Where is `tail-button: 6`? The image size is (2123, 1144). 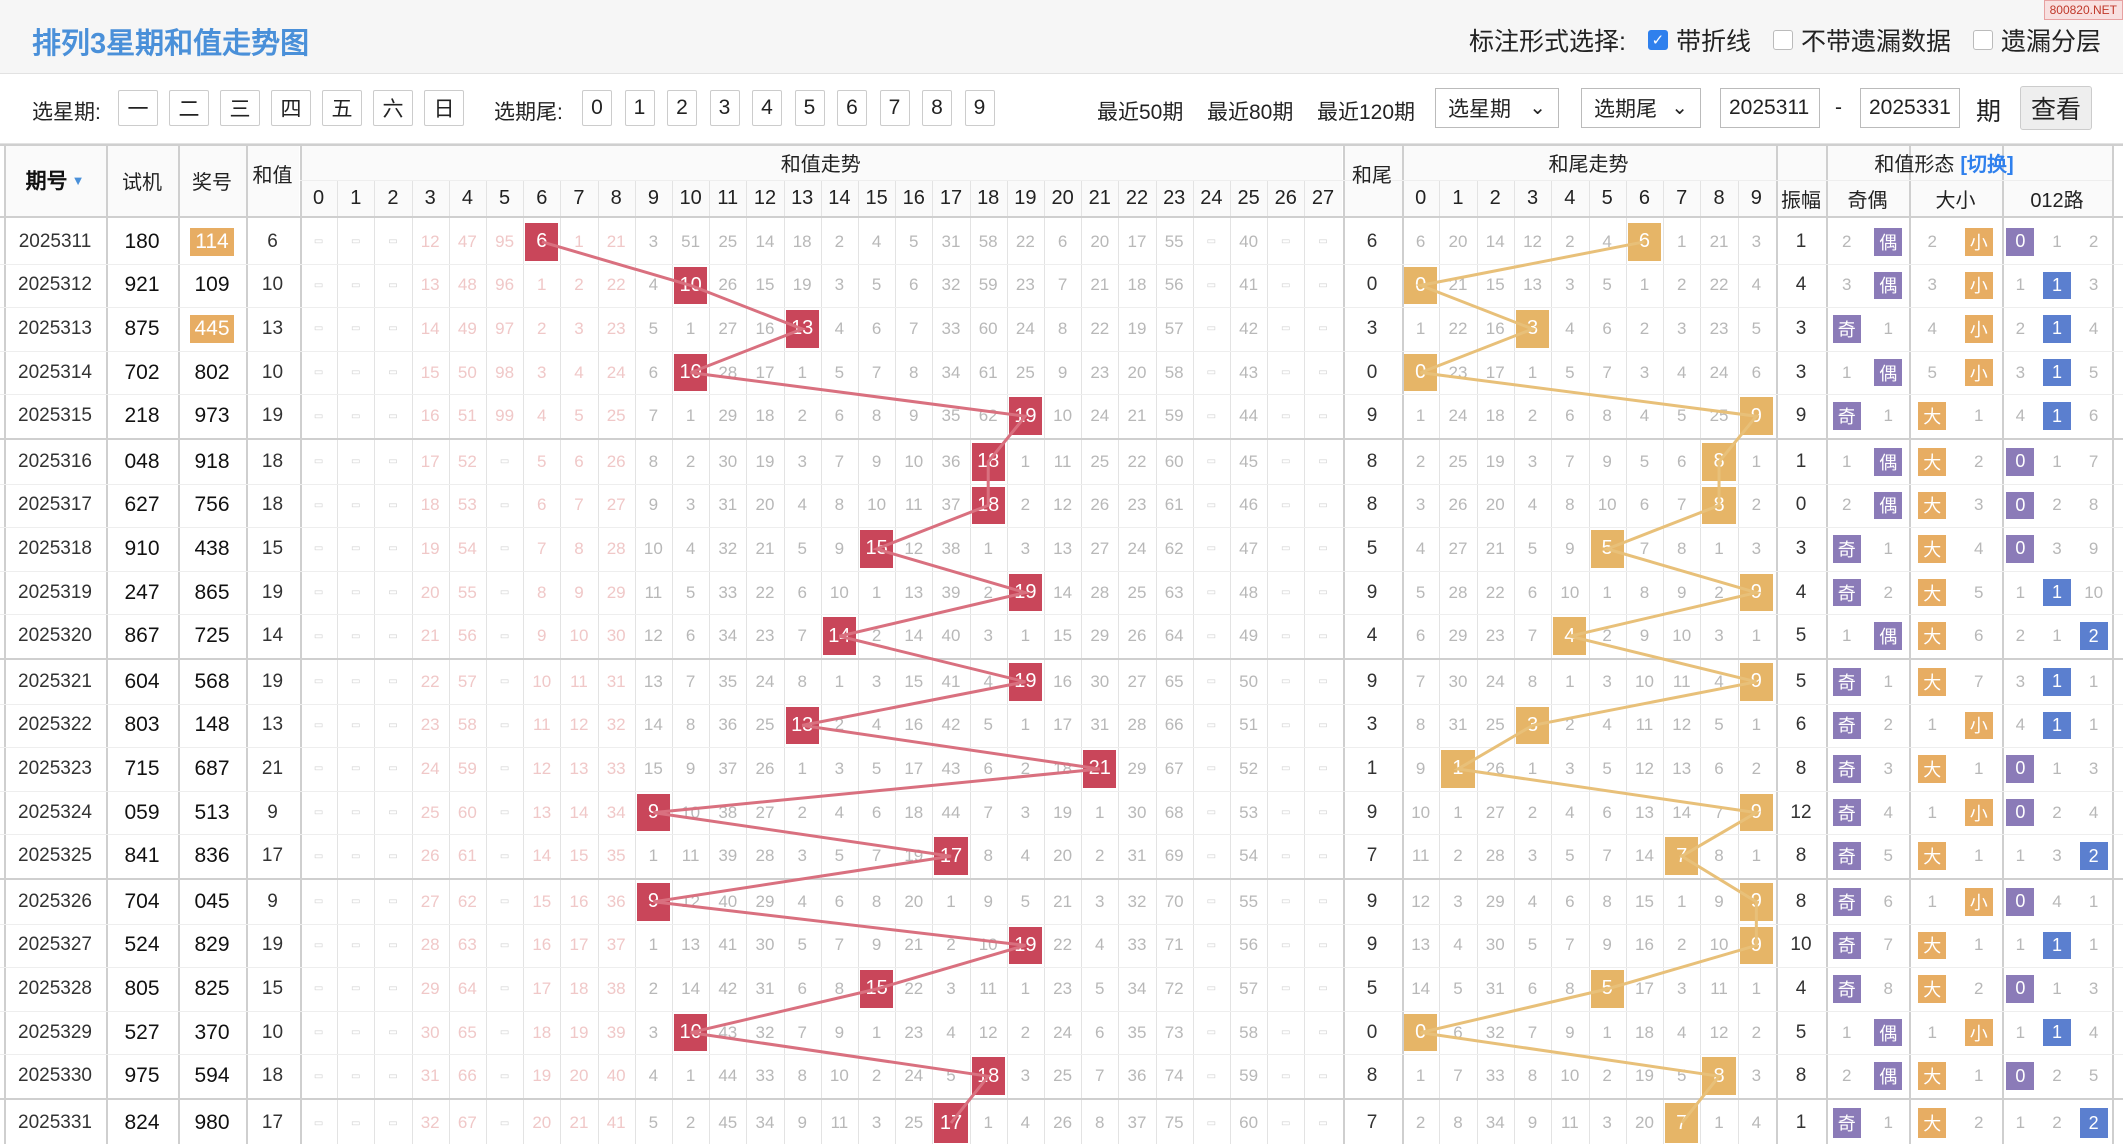 tail-button: 6 is located at coordinates (852, 108).